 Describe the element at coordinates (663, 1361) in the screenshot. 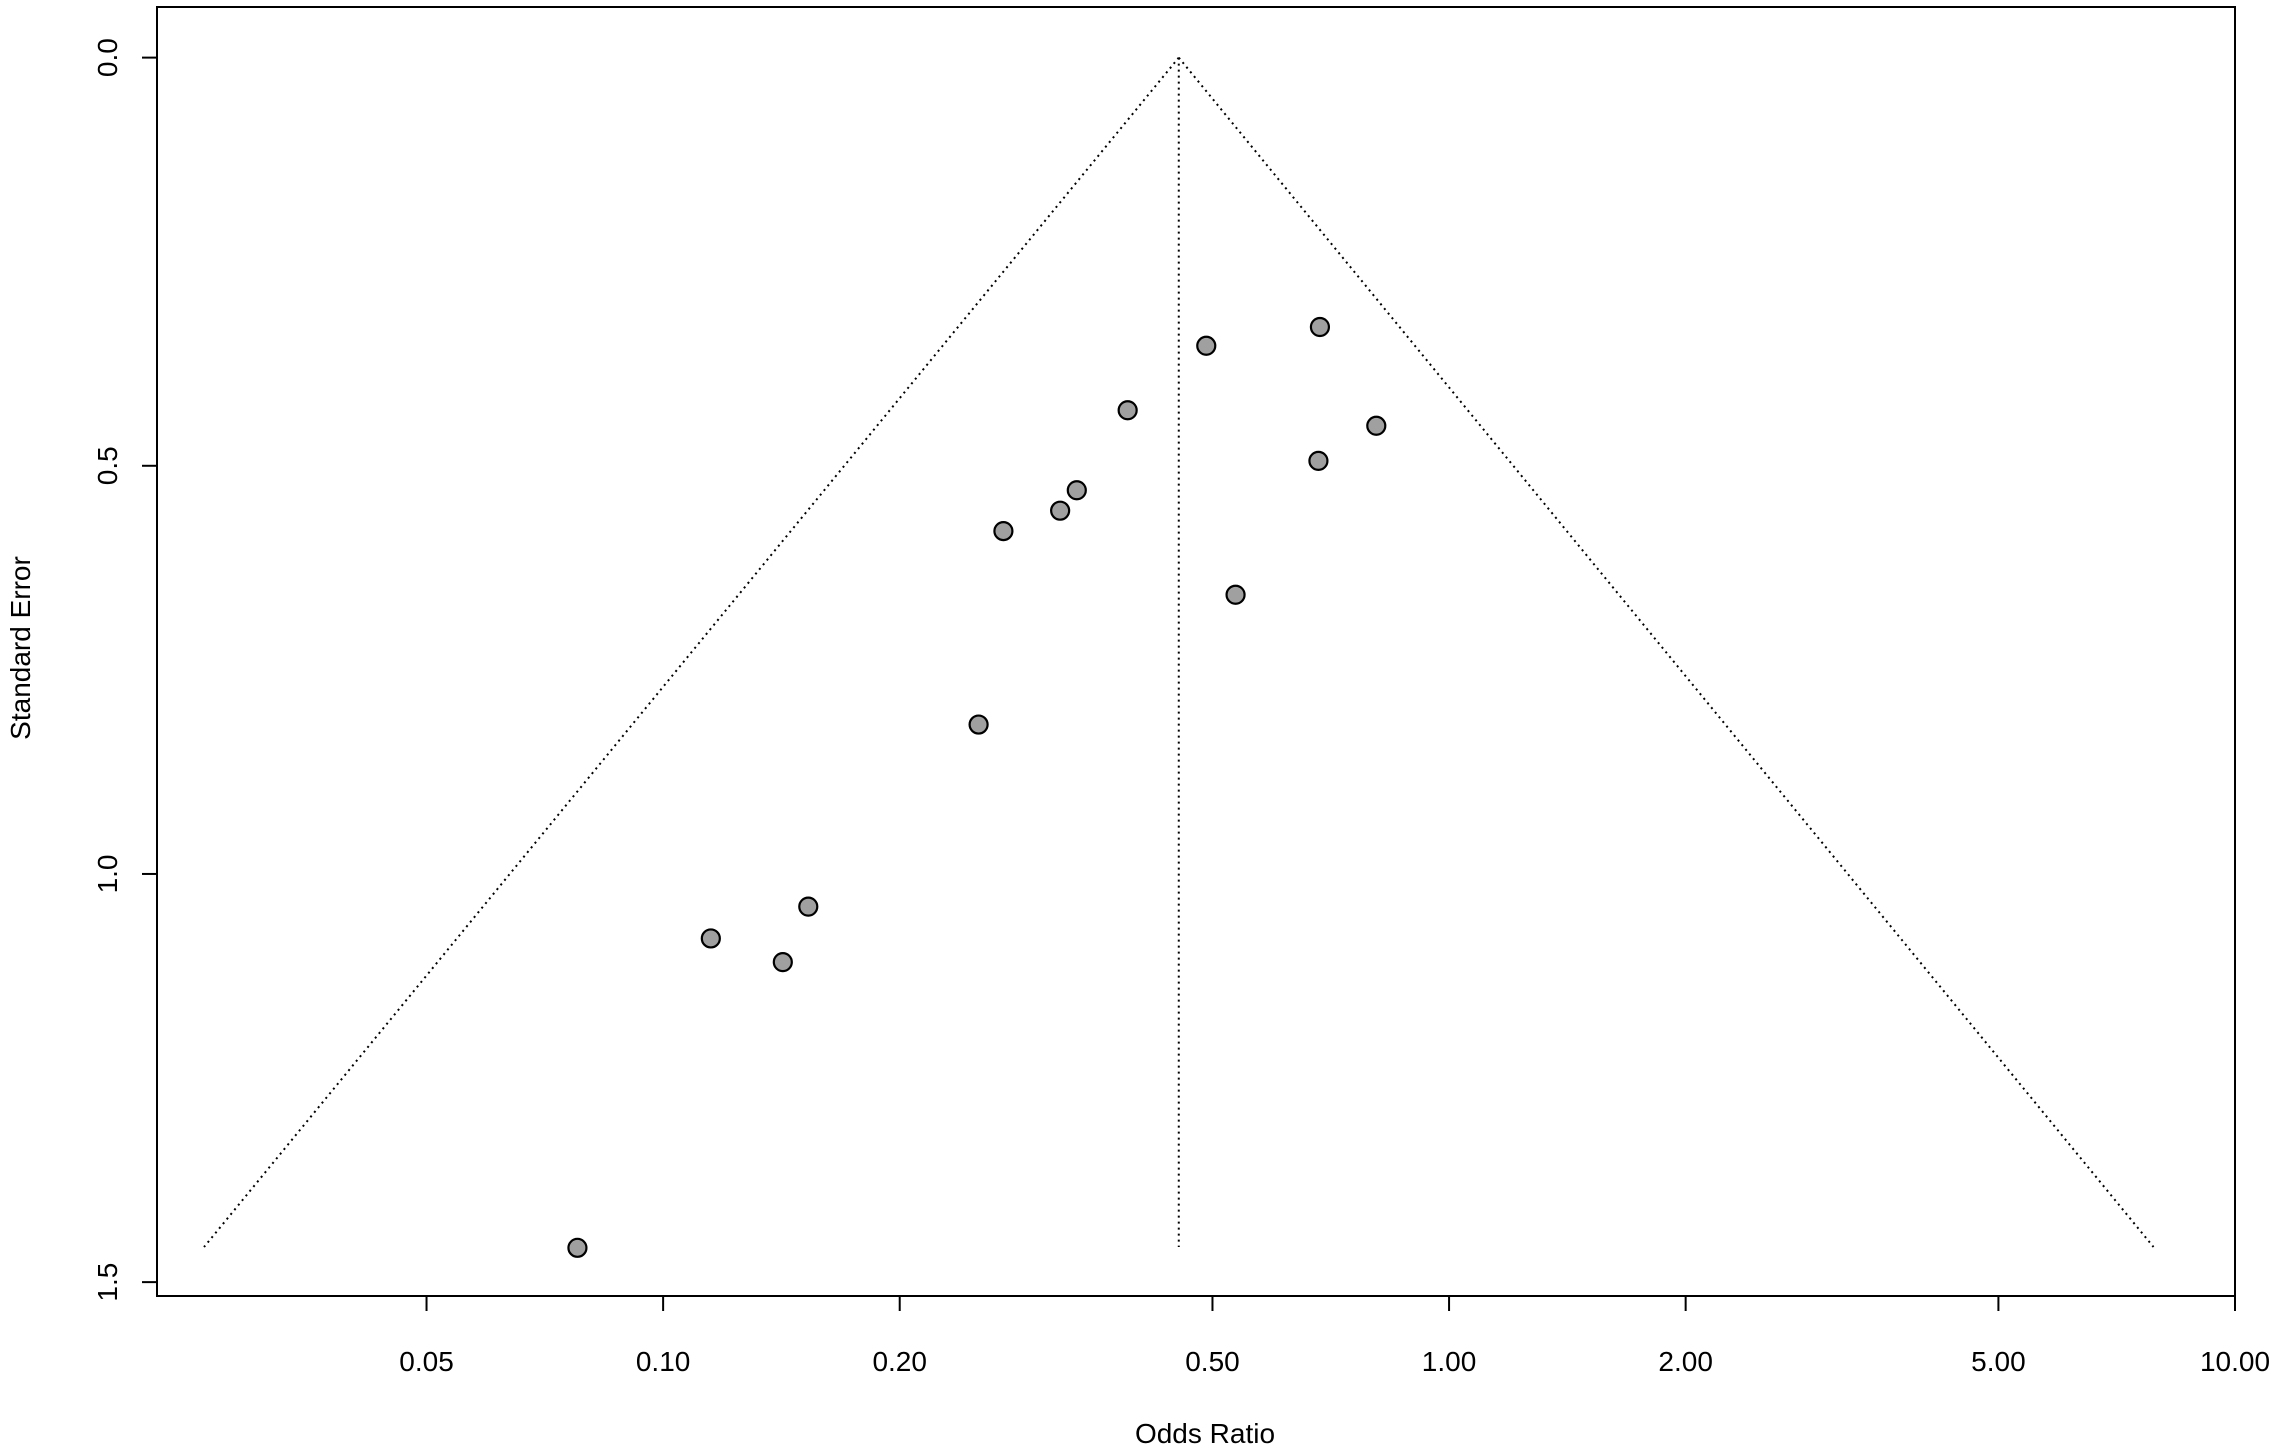

I see `x-tick-label: 0.10` at that location.